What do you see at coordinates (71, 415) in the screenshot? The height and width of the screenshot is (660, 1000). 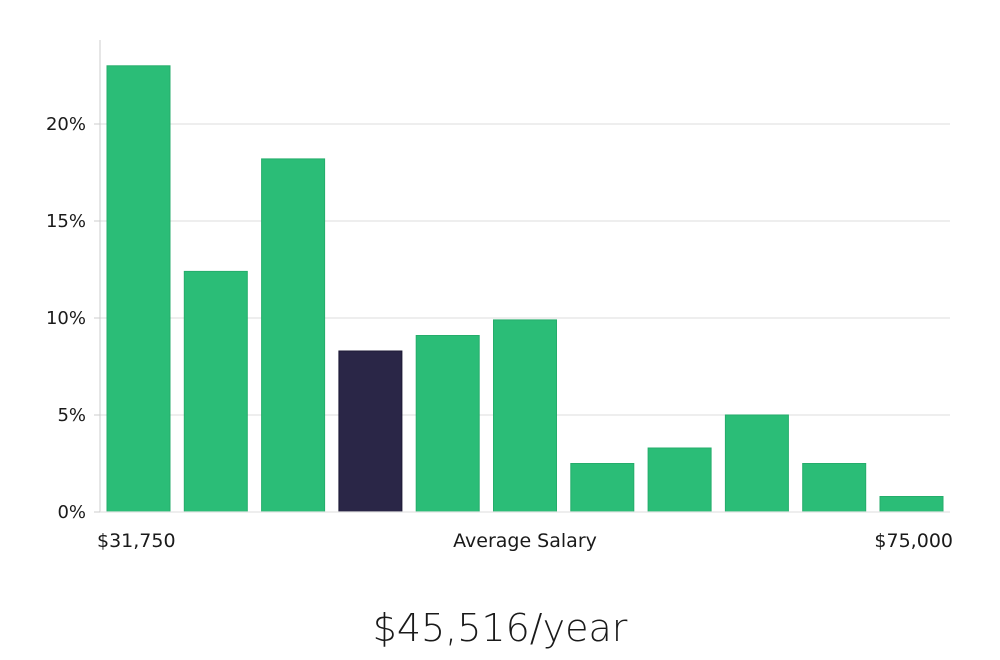 I see `y-tick-label-5: 5%` at bounding box center [71, 415].